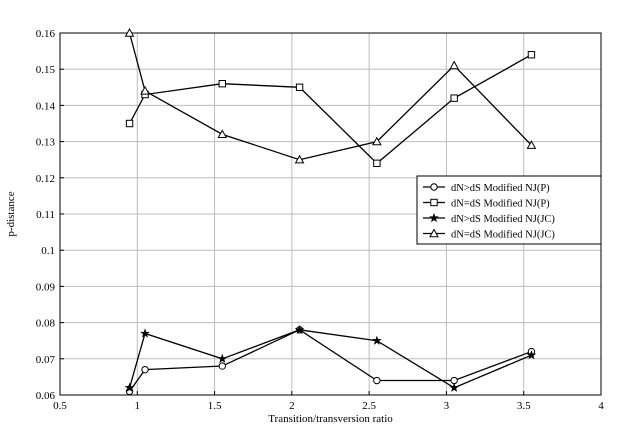 This screenshot has height=446, width=627. What do you see at coordinates (46, 324) in the screenshot?
I see `y-tick-label: 0.08` at bounding box center [46, 324].